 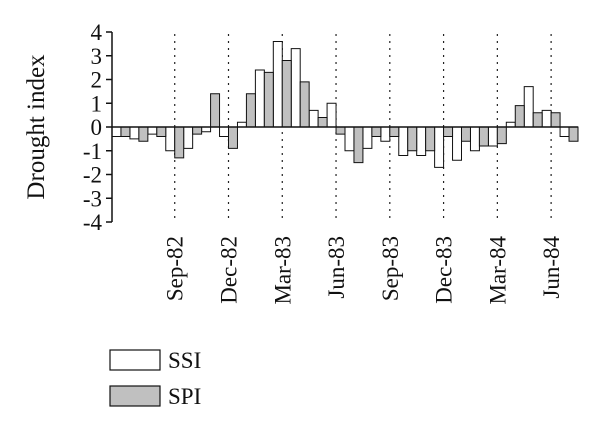 What do you see at coordinates (175, 268) in the screenshot?
I see `x-tick-label: Sep-82` at bounding box center [175, 268].